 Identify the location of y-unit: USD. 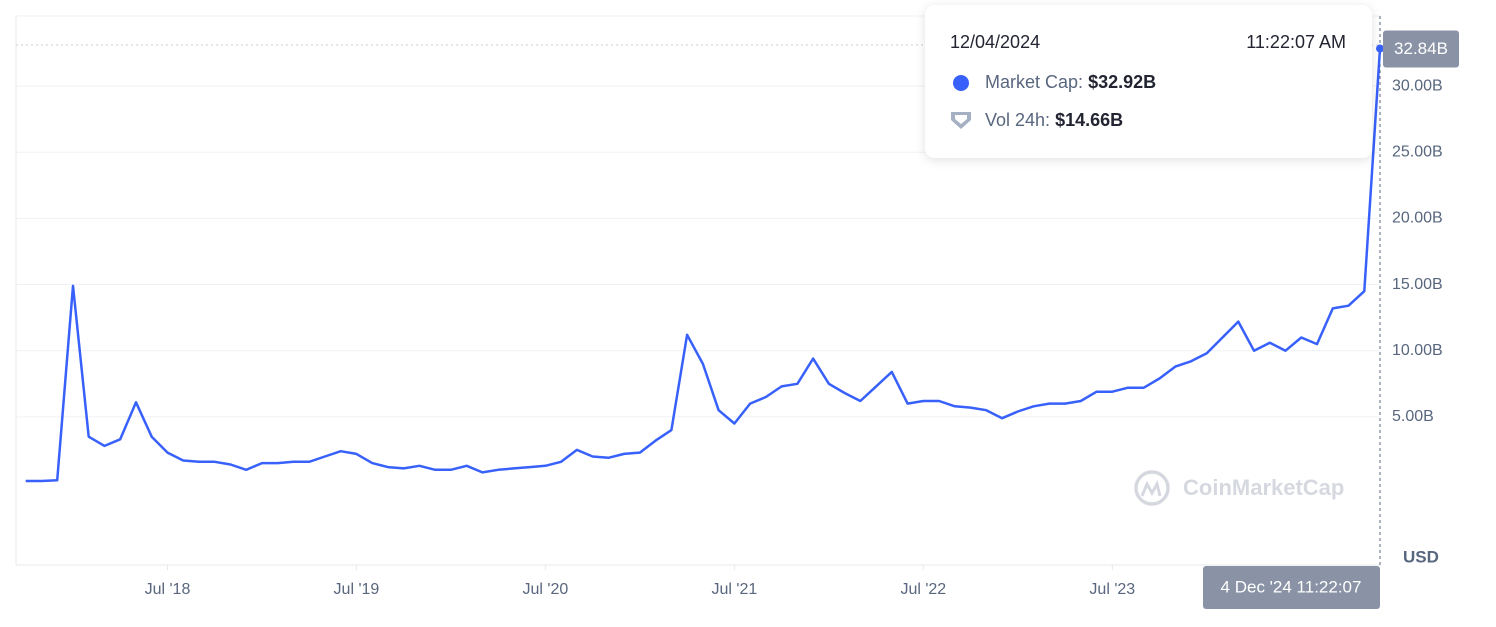
(1421, 556).